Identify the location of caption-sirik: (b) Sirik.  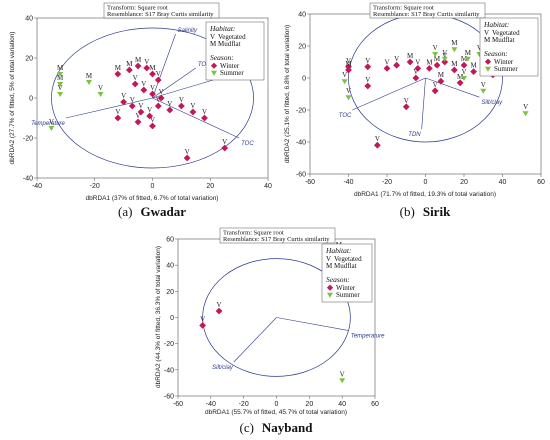
(425, 211).